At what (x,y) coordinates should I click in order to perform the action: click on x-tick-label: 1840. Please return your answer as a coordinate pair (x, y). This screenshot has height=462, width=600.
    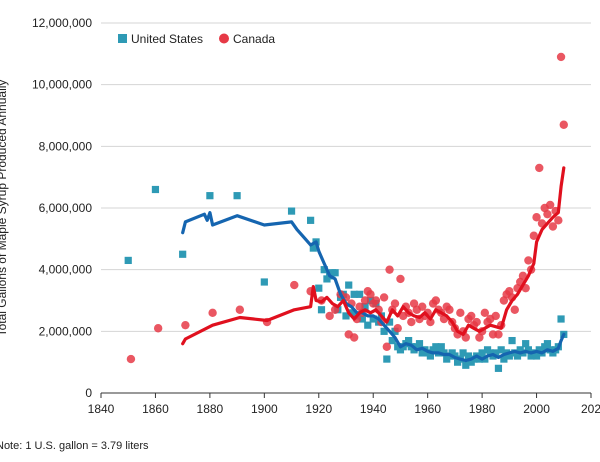
    Looking at the image, I should click on (101, 409).